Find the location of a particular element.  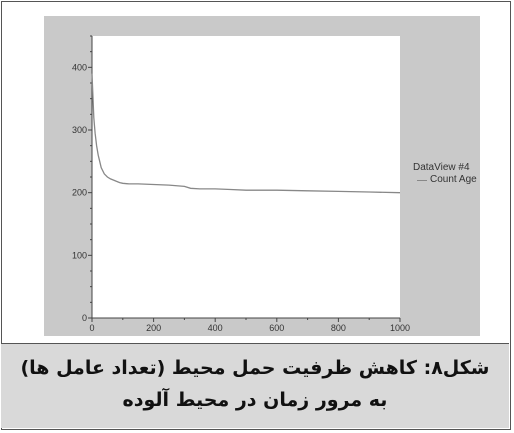

x-tick-label: 0 is located at coordinates (91, 328).